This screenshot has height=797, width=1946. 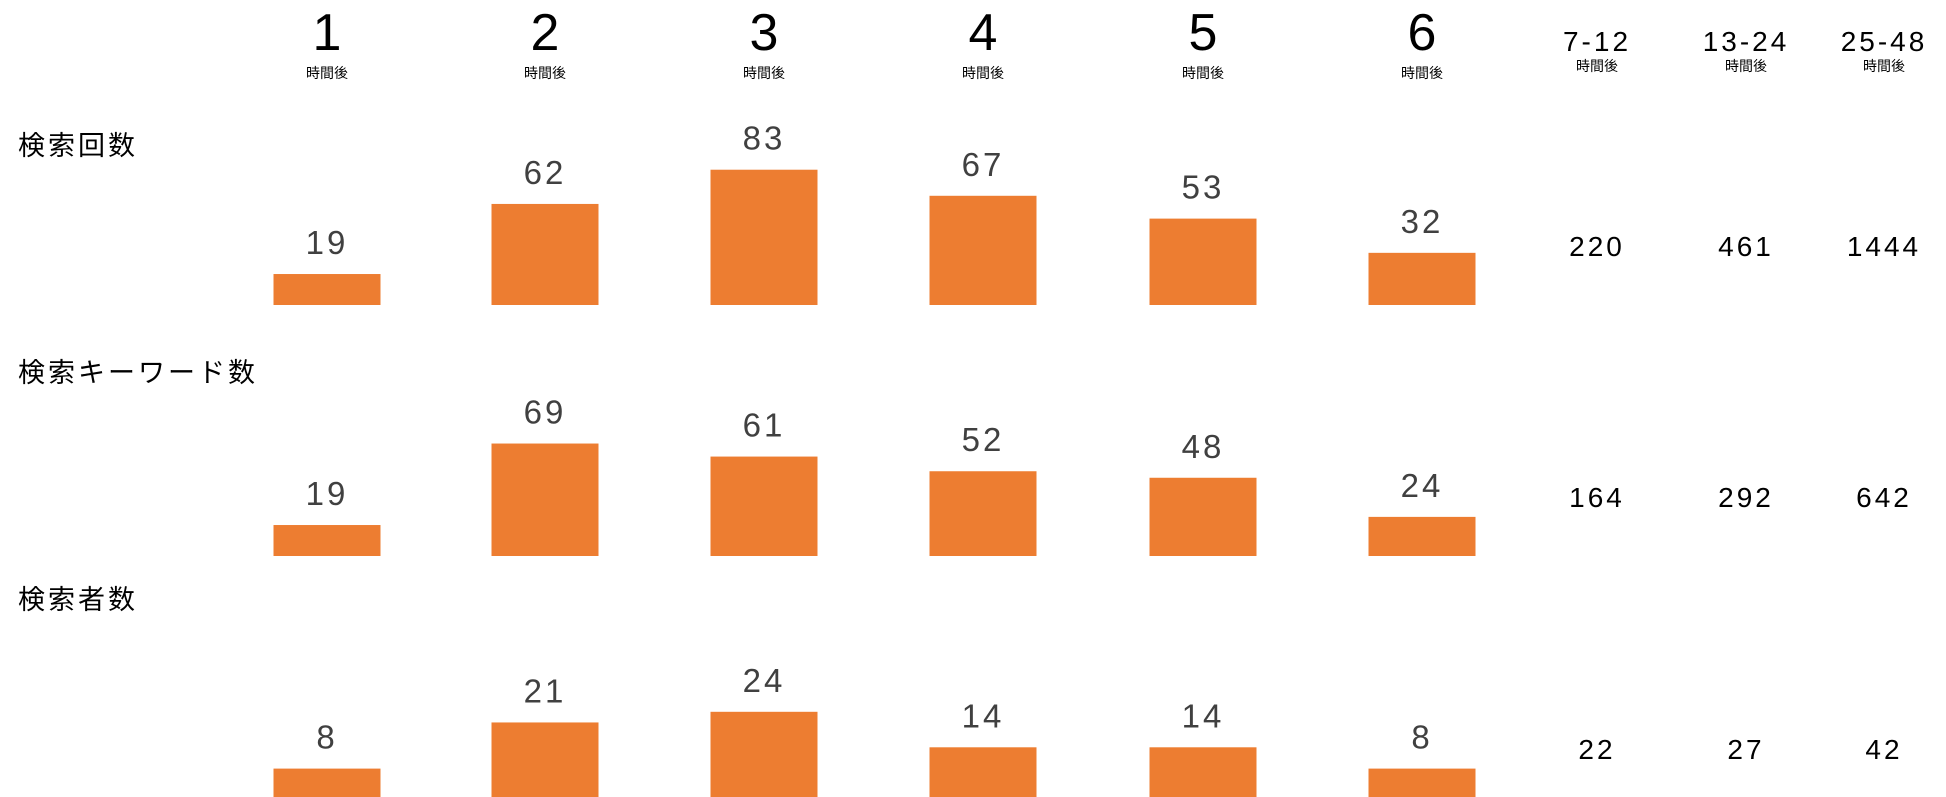 What do you see at coordinates (1884, 246) in the screenshot?
I see `range-total-label: 1444` at bounding box center [1884, 246].